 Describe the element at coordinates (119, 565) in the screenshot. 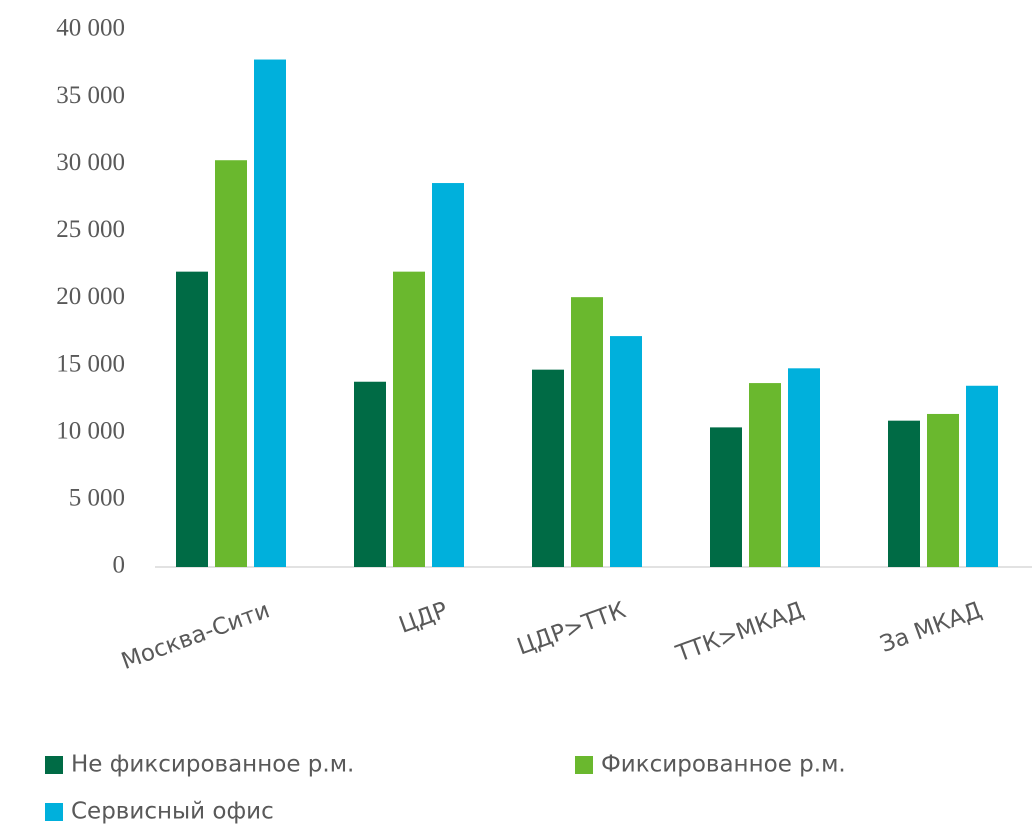

I see `y-tick-label: 0` at that location.